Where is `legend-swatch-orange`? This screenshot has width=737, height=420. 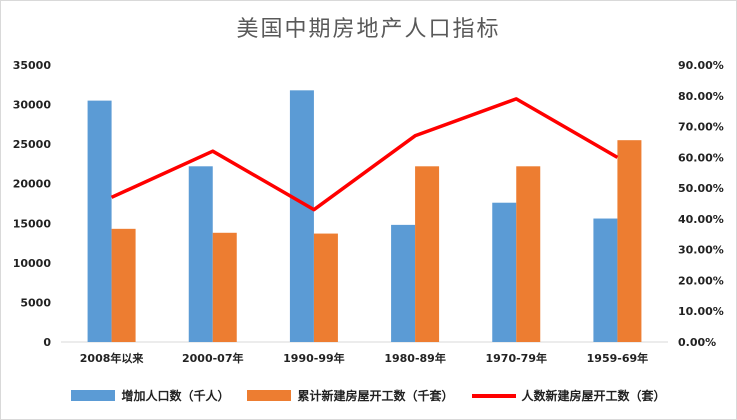 legend-swatch-orange is located at coordinates (269, 395).